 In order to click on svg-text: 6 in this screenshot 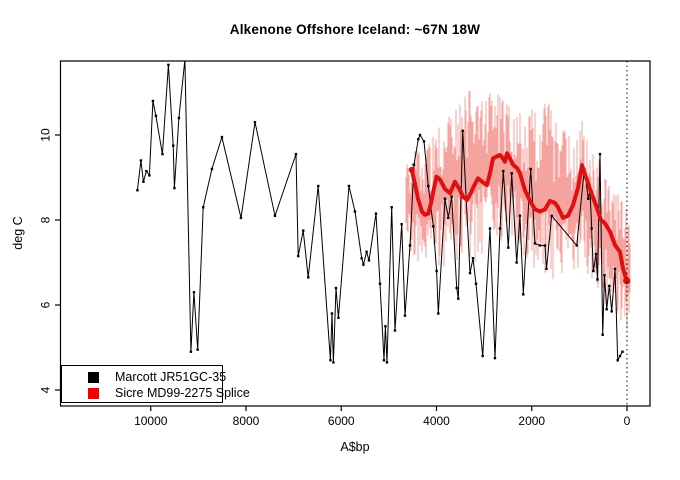, I will do `click(46, 304)`.